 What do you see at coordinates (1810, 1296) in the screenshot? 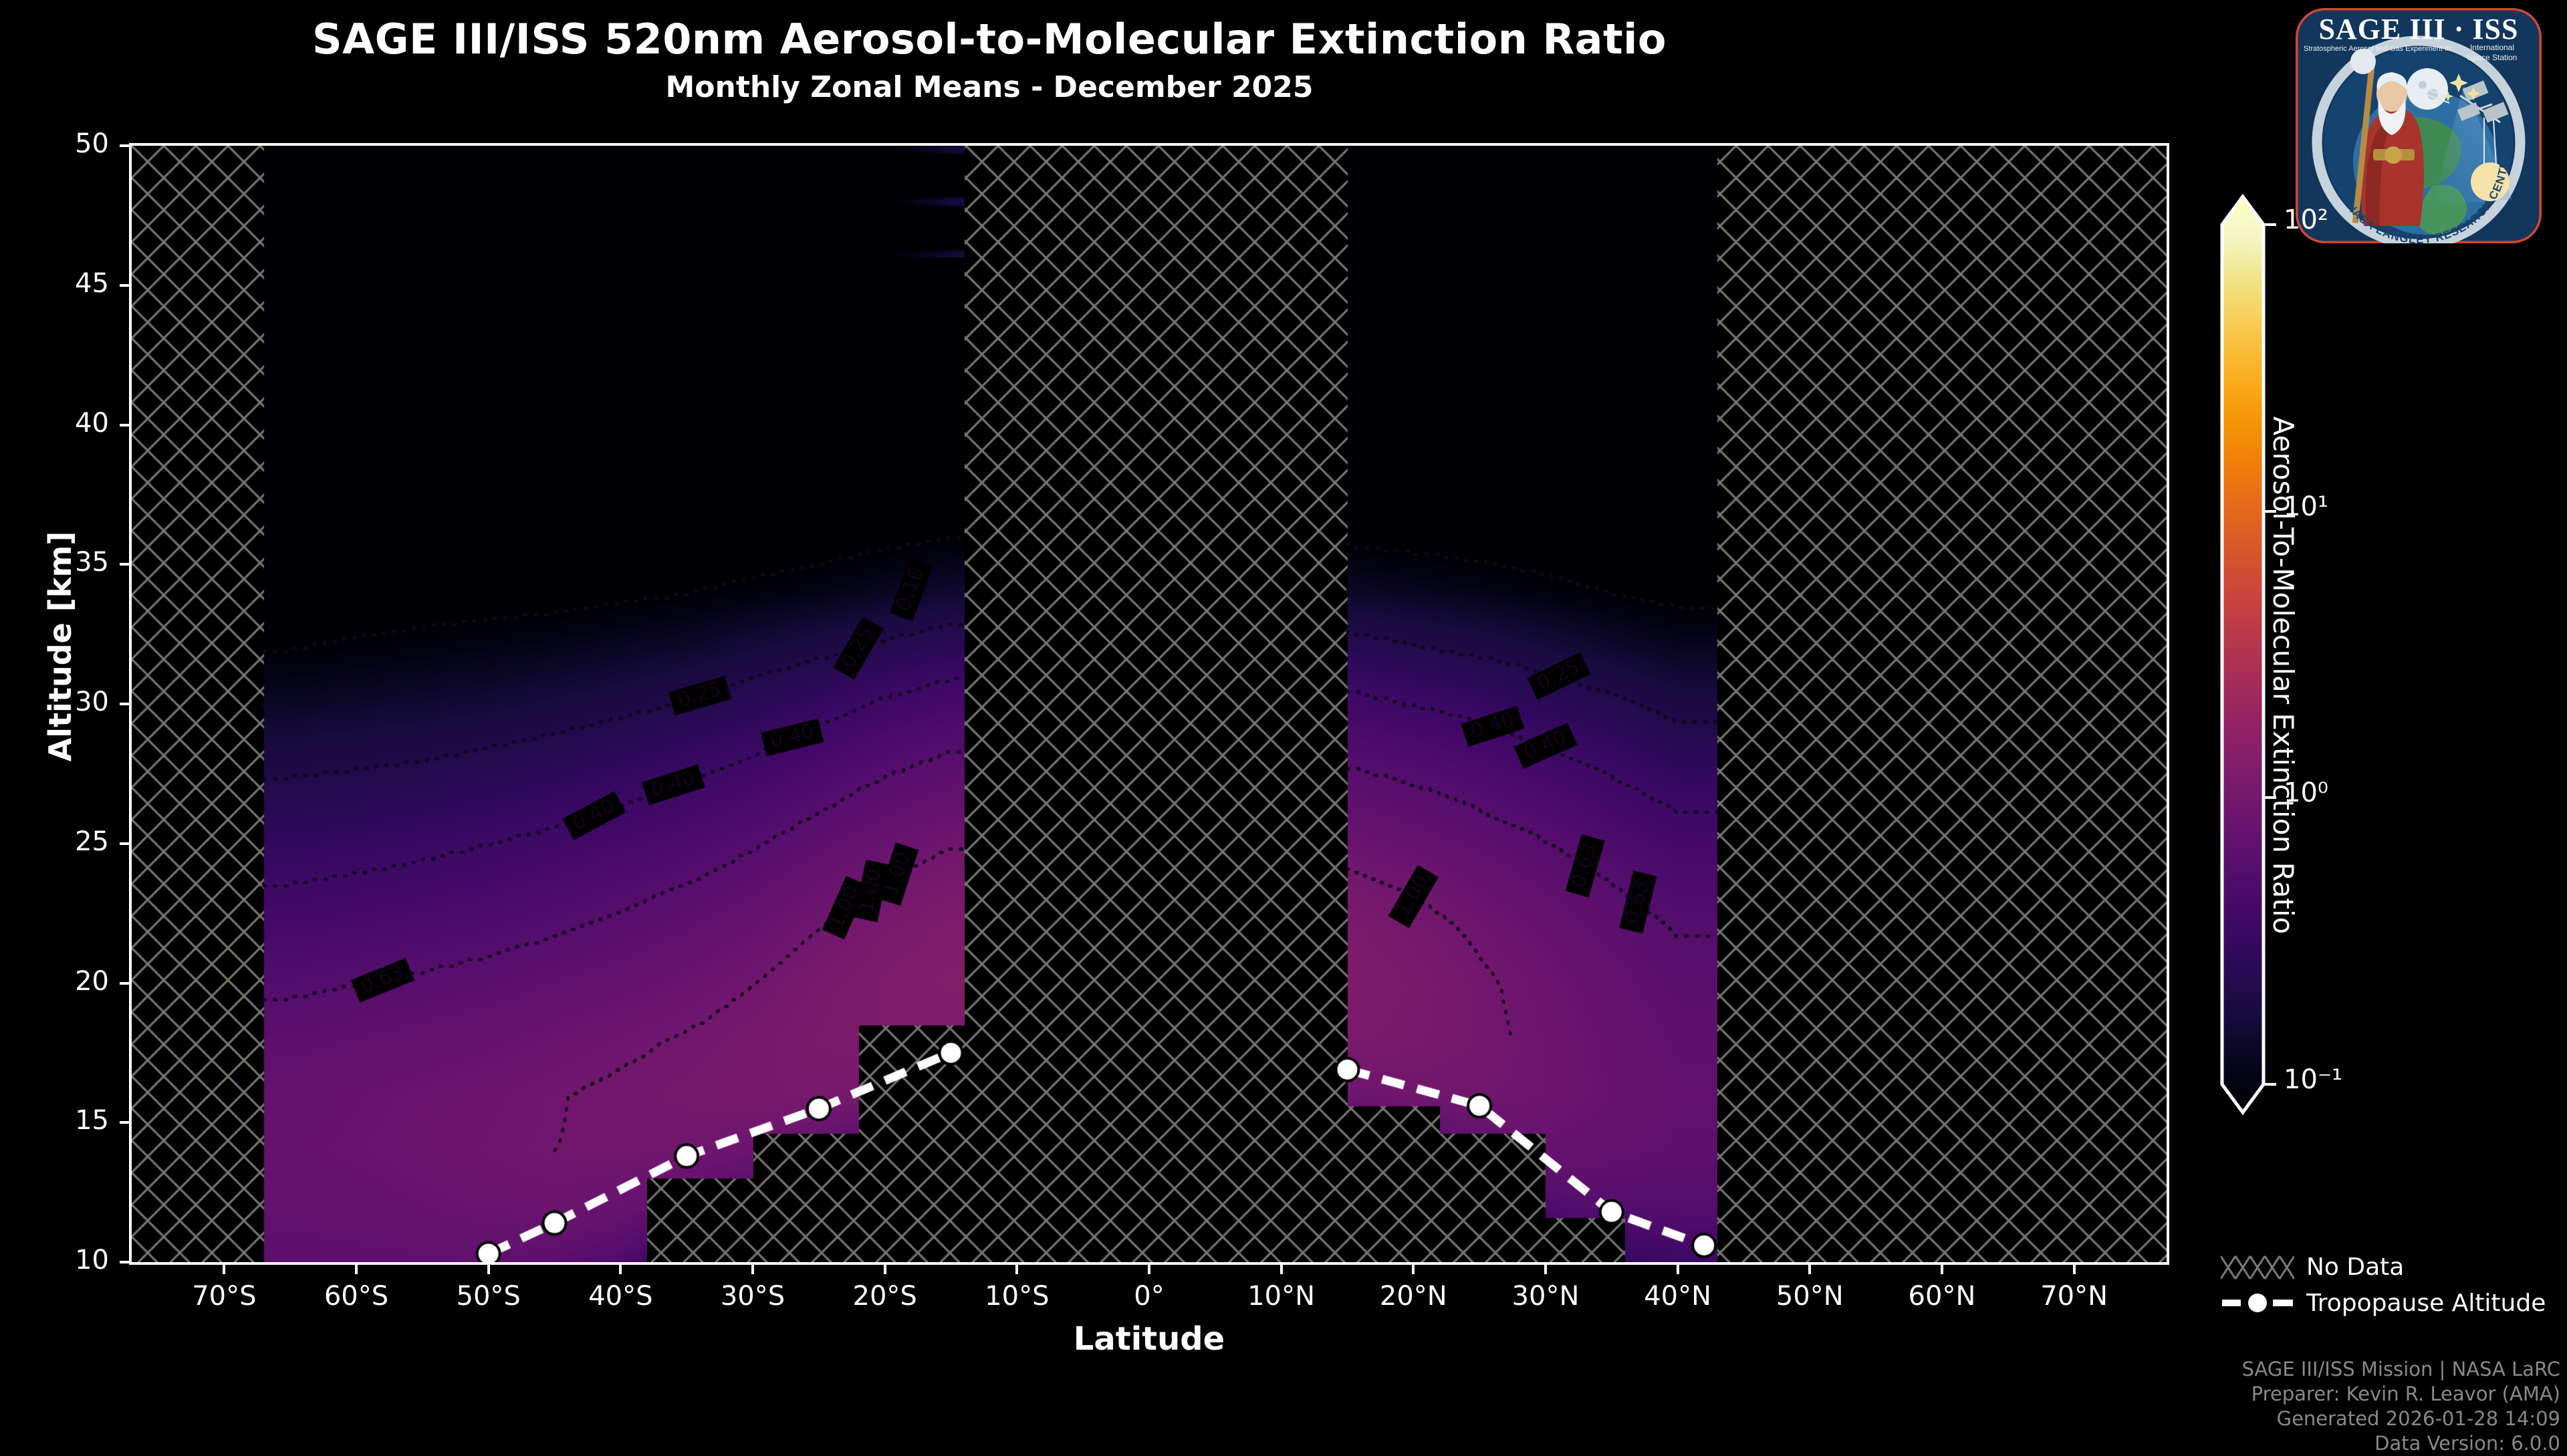
I see `x-tick-label: 50°N` at bounding box center [1810, 1296].